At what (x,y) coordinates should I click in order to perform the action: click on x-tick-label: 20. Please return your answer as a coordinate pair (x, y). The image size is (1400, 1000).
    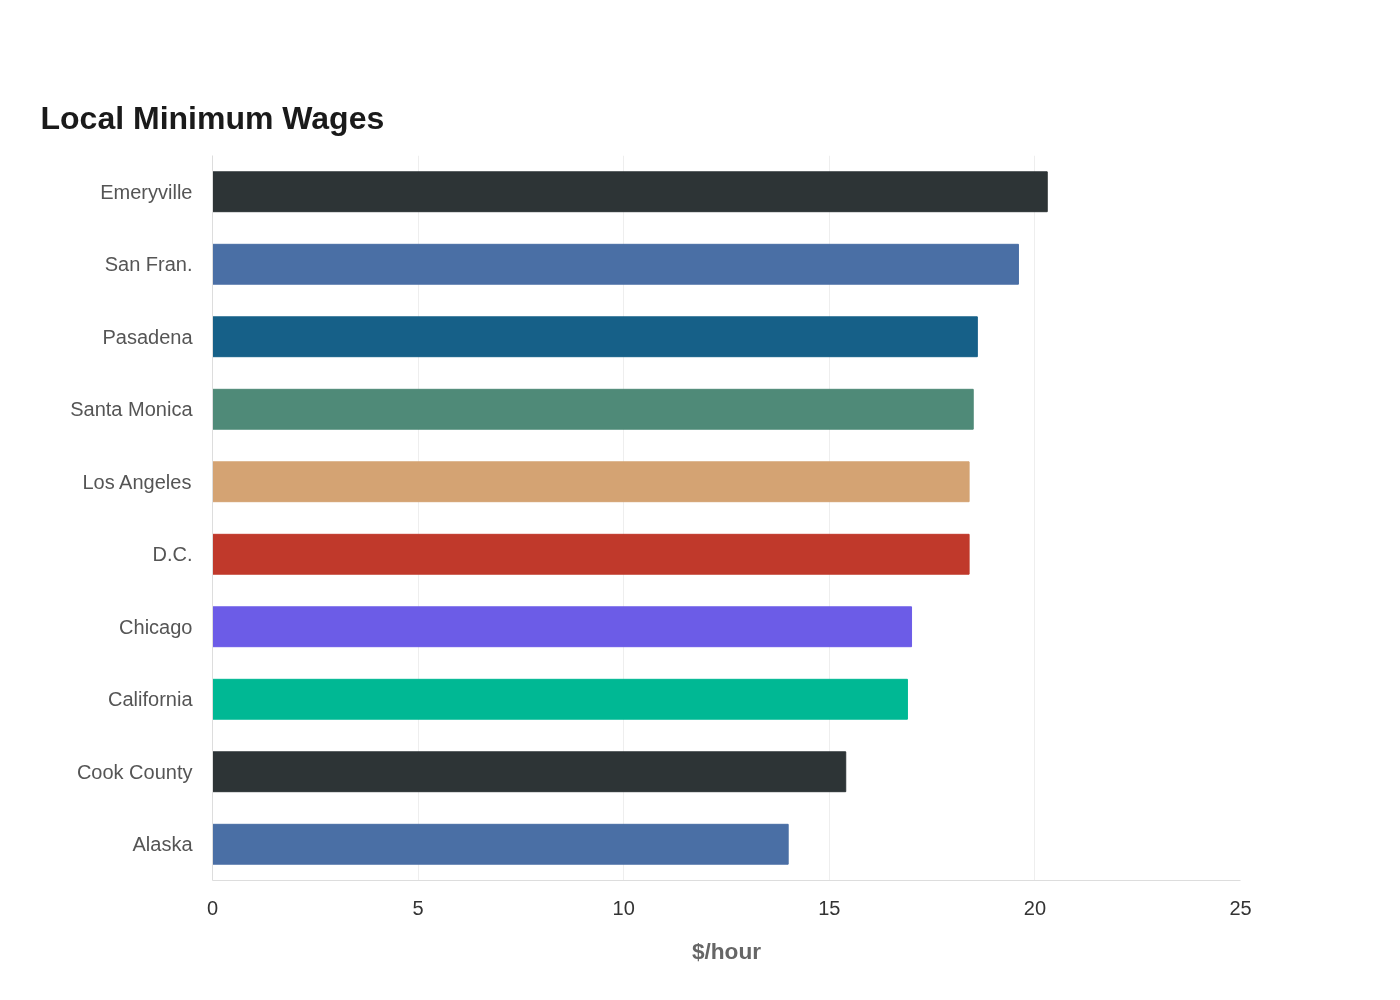
    Looking at the image, I should click on (1035, 907).